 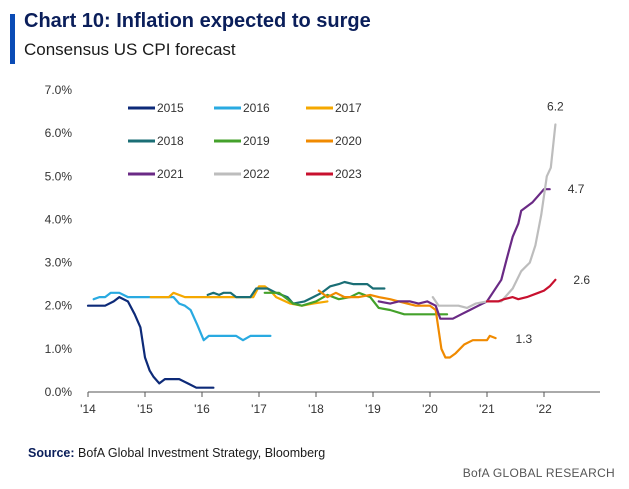 What do you see at coordinates (170, 108) in the screenshot?
I see `legend-label-2015: 2015` at bounding box center [170, 108].